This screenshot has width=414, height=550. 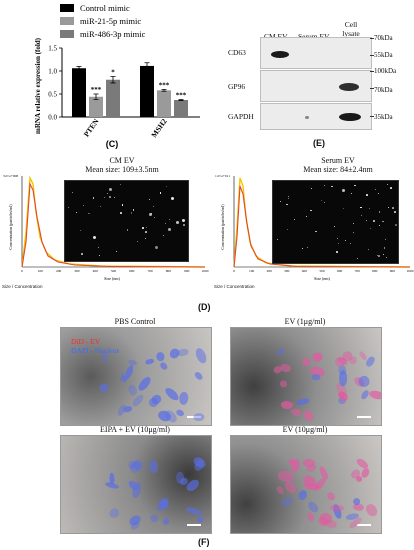 I want to click on row-label-gp96: GP96, so click(x=237, y=86).